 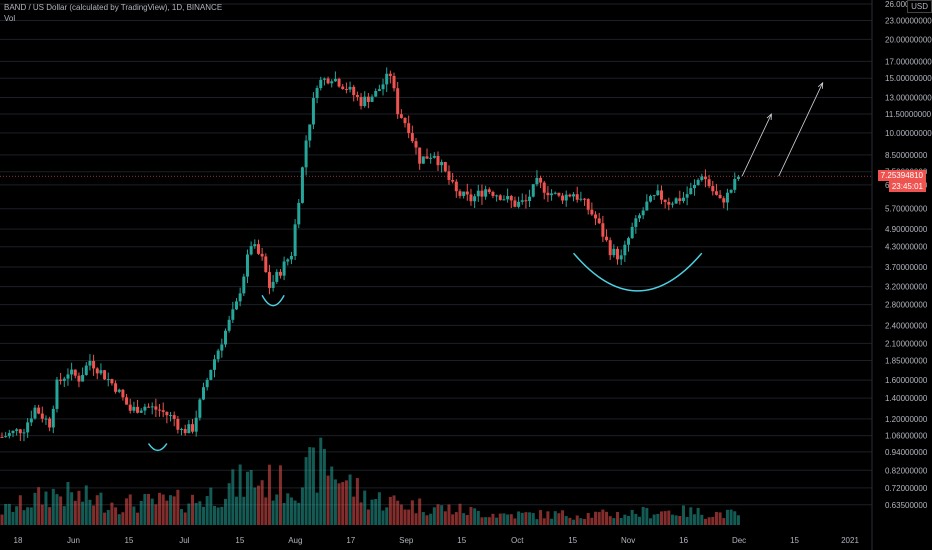 I want to click on y-tick-label: 3.70000000, so click(x=906, y=267).